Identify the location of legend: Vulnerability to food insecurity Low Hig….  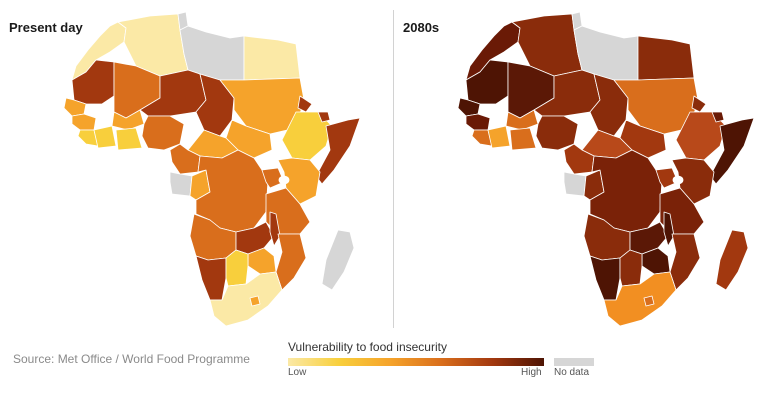
(448, 365).